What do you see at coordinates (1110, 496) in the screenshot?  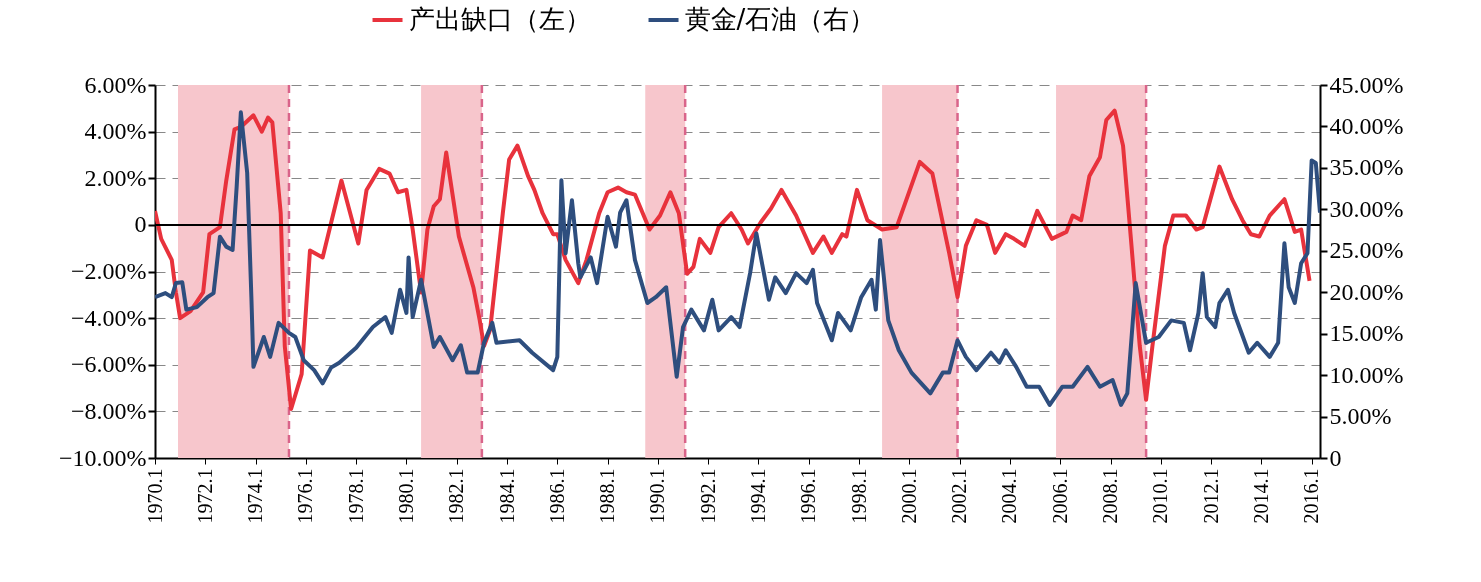 I see `x-tick-label: 2008.1` at bounding box center [1110, 496].